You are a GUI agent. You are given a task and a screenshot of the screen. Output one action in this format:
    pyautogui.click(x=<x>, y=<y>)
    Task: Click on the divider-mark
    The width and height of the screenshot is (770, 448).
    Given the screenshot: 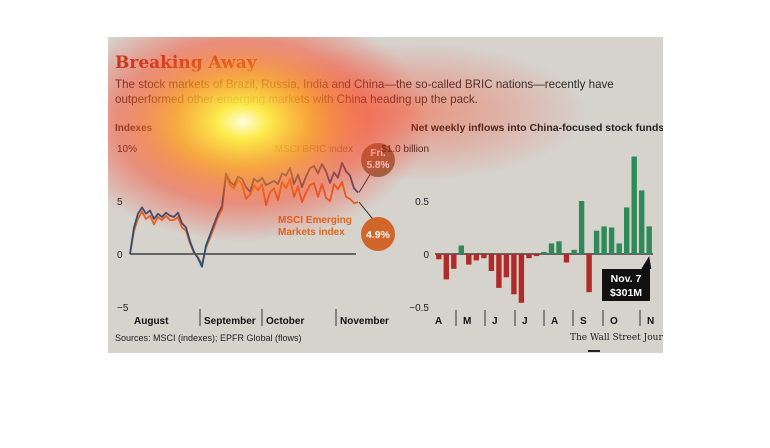 What is the action you would take?
    pyautogui.click(x=594, y=351)
    